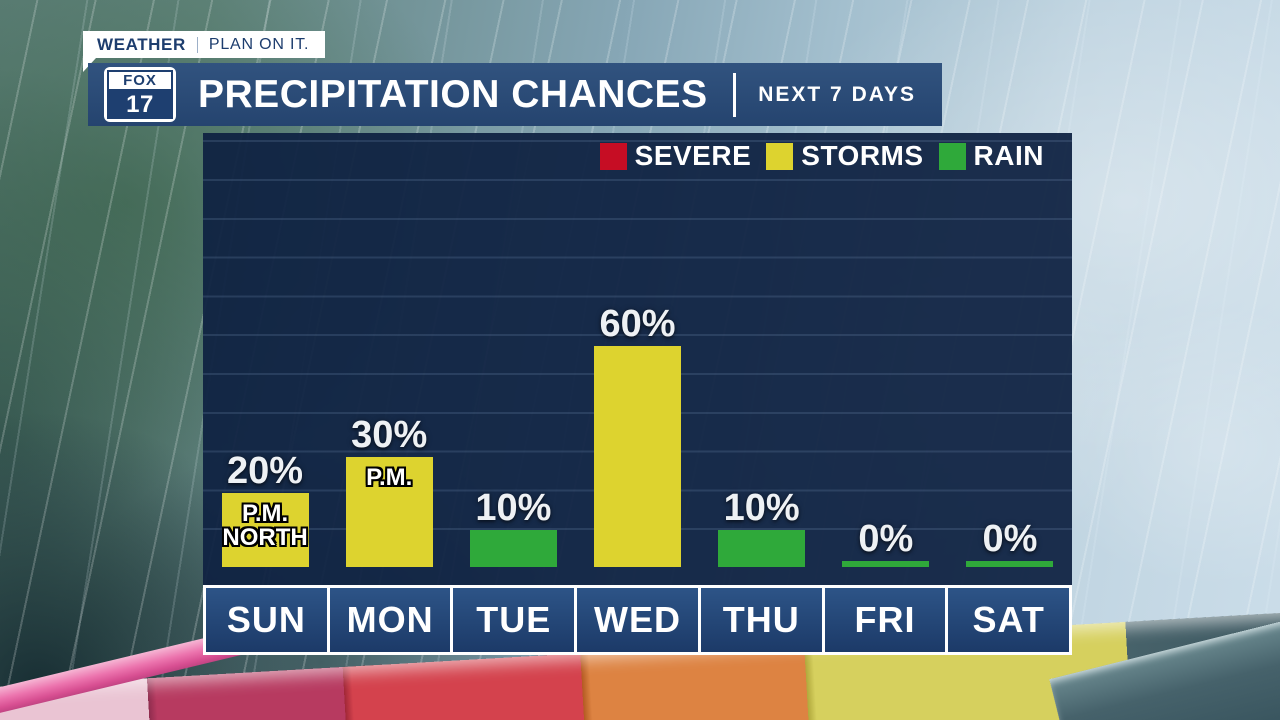  I want to click on legend-label: RAIN, so click(1008, 155).